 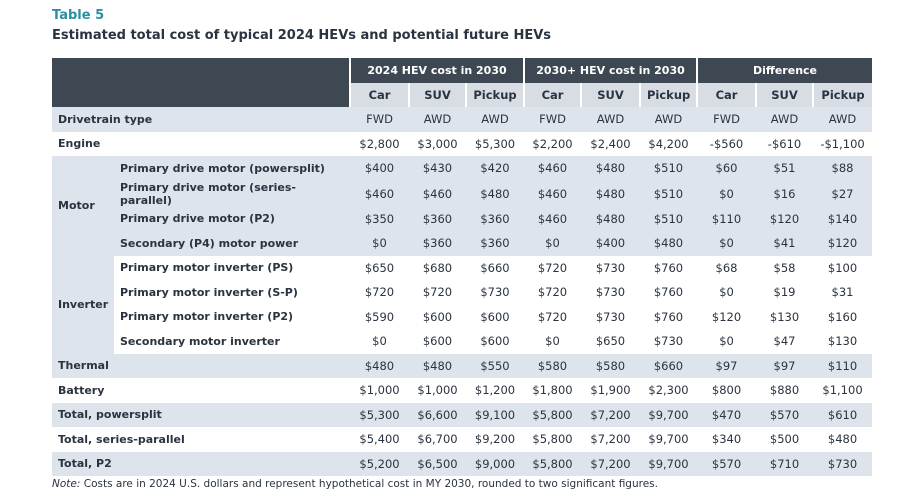 I want to click on column-header: Pickup, so click(x=668, y=94).